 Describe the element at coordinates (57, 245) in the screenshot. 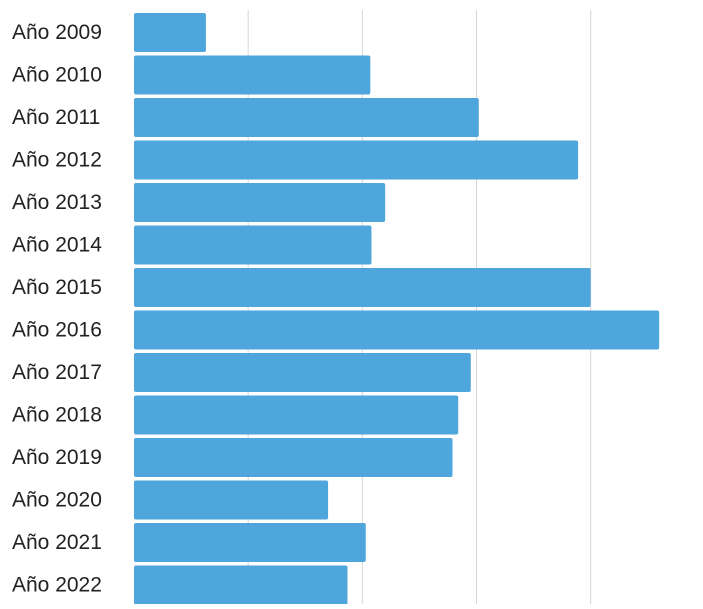

I see `category-label: Año 2014` at that location.